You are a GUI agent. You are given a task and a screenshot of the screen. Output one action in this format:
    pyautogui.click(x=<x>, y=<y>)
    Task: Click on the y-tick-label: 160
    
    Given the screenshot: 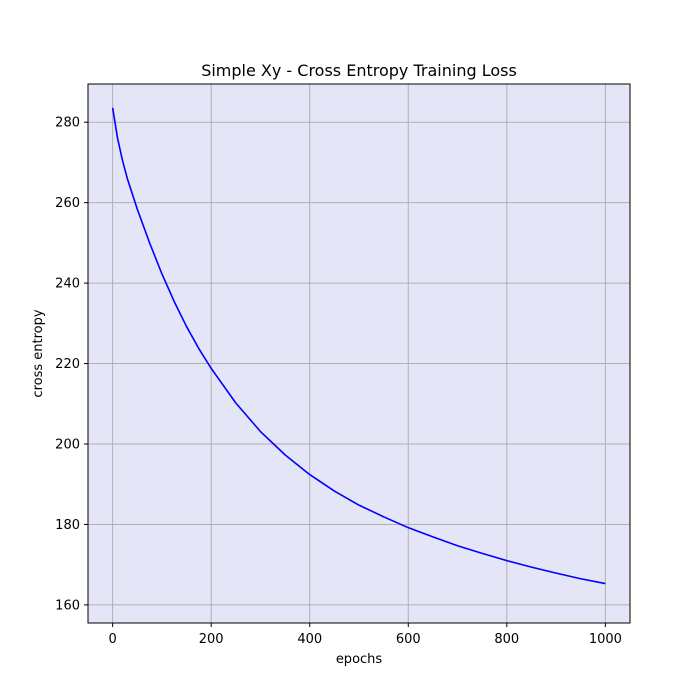 What is the action you would take?
    pyautogui.click(x=67, y=605)
    